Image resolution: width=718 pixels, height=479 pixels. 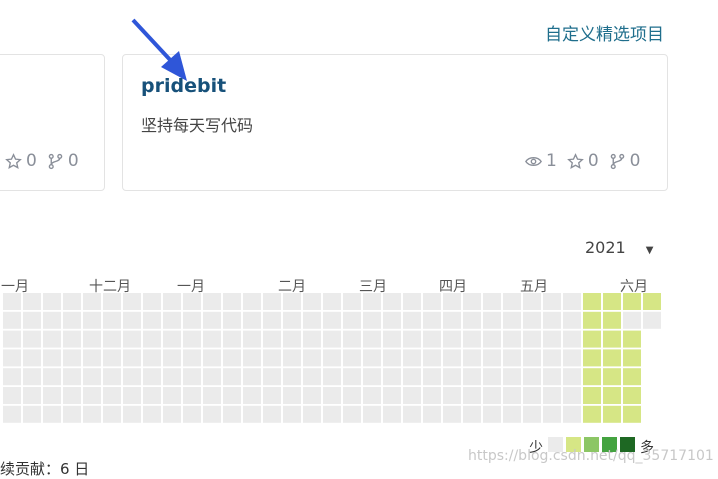 What do you see at coordinates (604, 35) in the screenshot?
I see `customize-link: 自定义精选项目` at bounding box center [604, 35].